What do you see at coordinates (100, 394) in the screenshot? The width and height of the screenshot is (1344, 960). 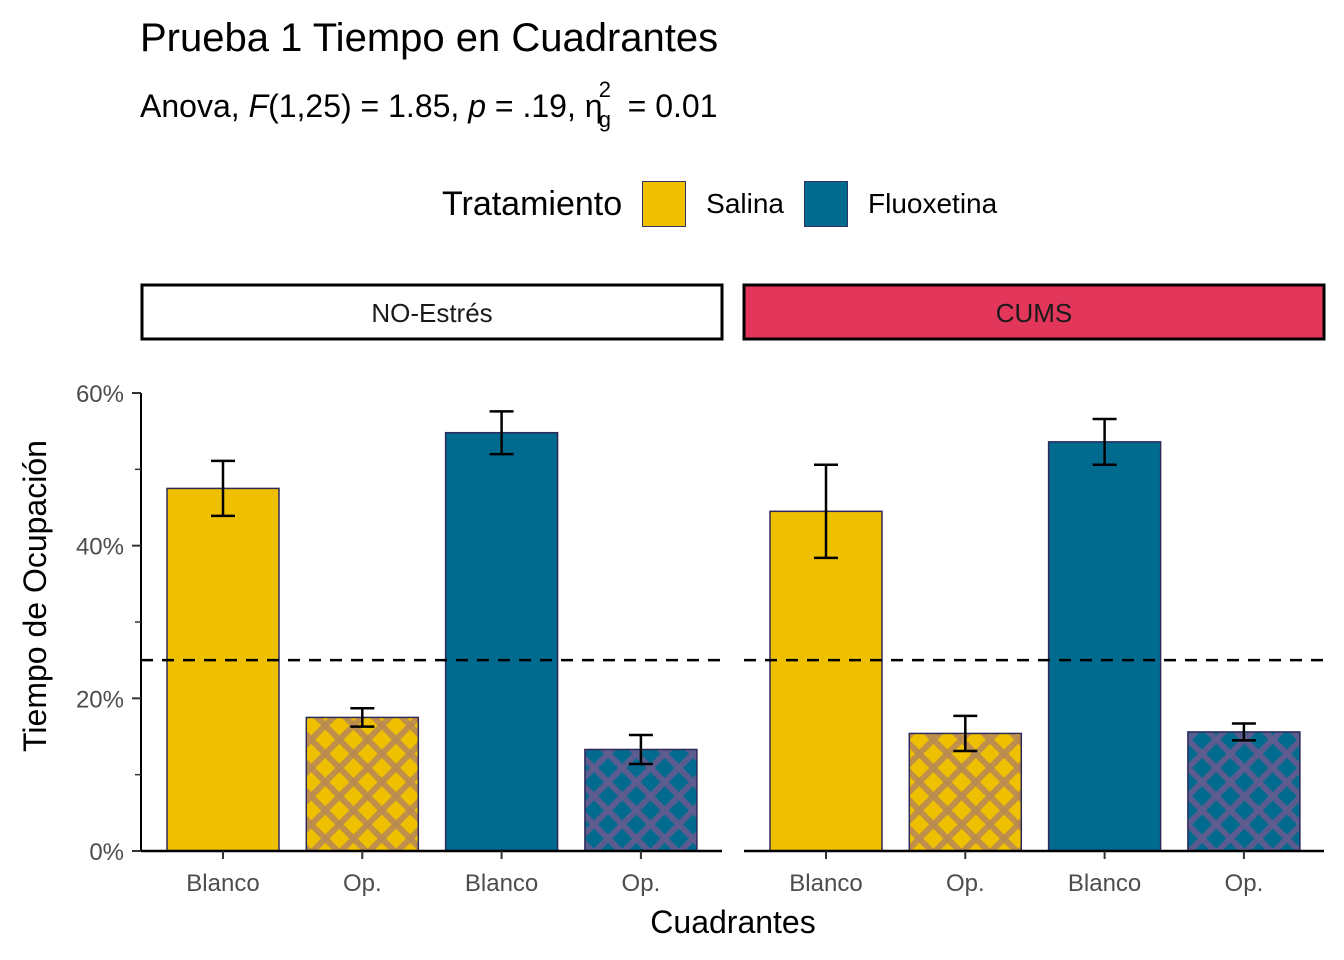 I see `y-tick-label: 60%` at bounding box center [100, 394].